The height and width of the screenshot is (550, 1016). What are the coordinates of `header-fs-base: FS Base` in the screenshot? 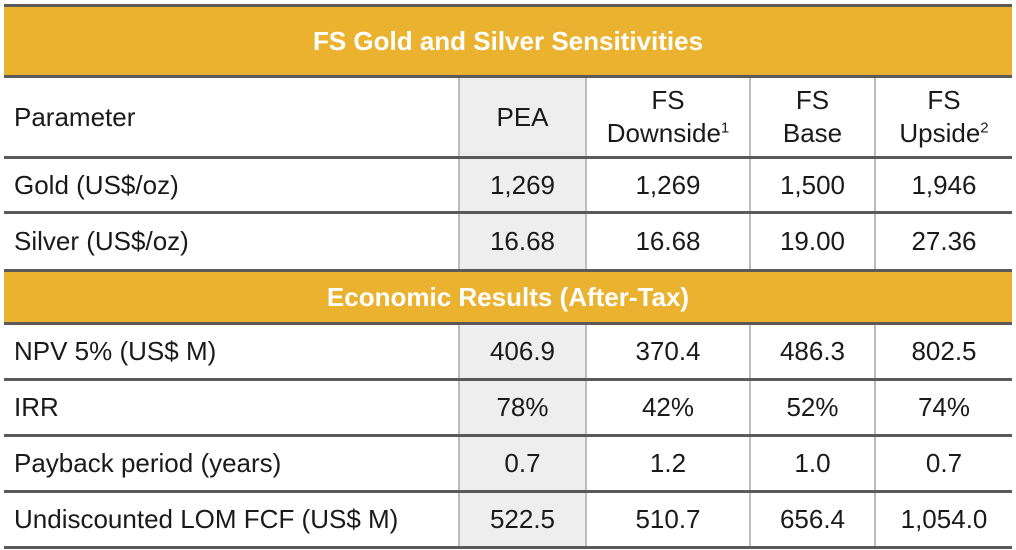 It's located at (813, 117).